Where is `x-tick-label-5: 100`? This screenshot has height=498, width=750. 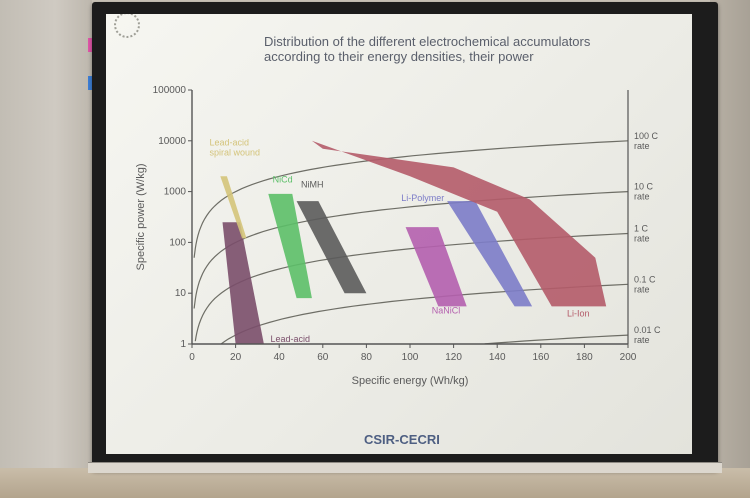 x-tick-label-5: 100 is located at coordinates (410, 357).